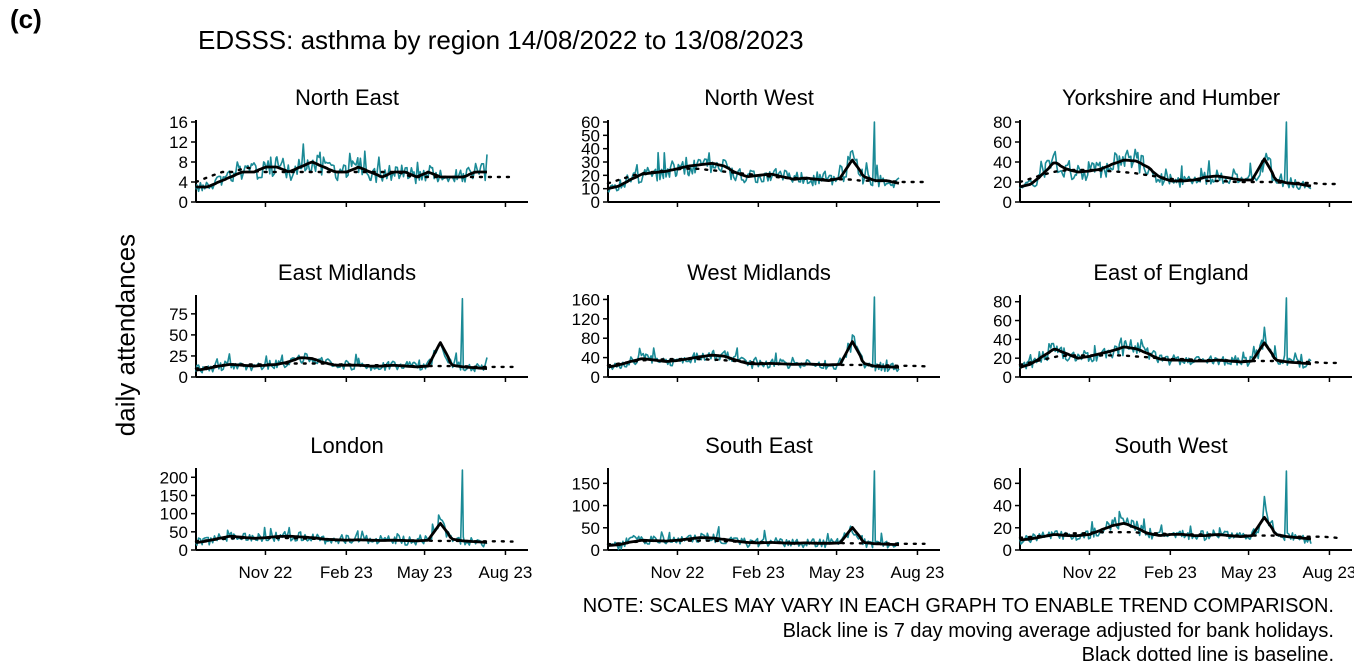 This screenshot has height=669, width=1354. Describe the element at coordinates (1171, 97) in the screenshot. I see `panel-title-yorkshire-and-humber: Yorkshire and Humber` at that location.